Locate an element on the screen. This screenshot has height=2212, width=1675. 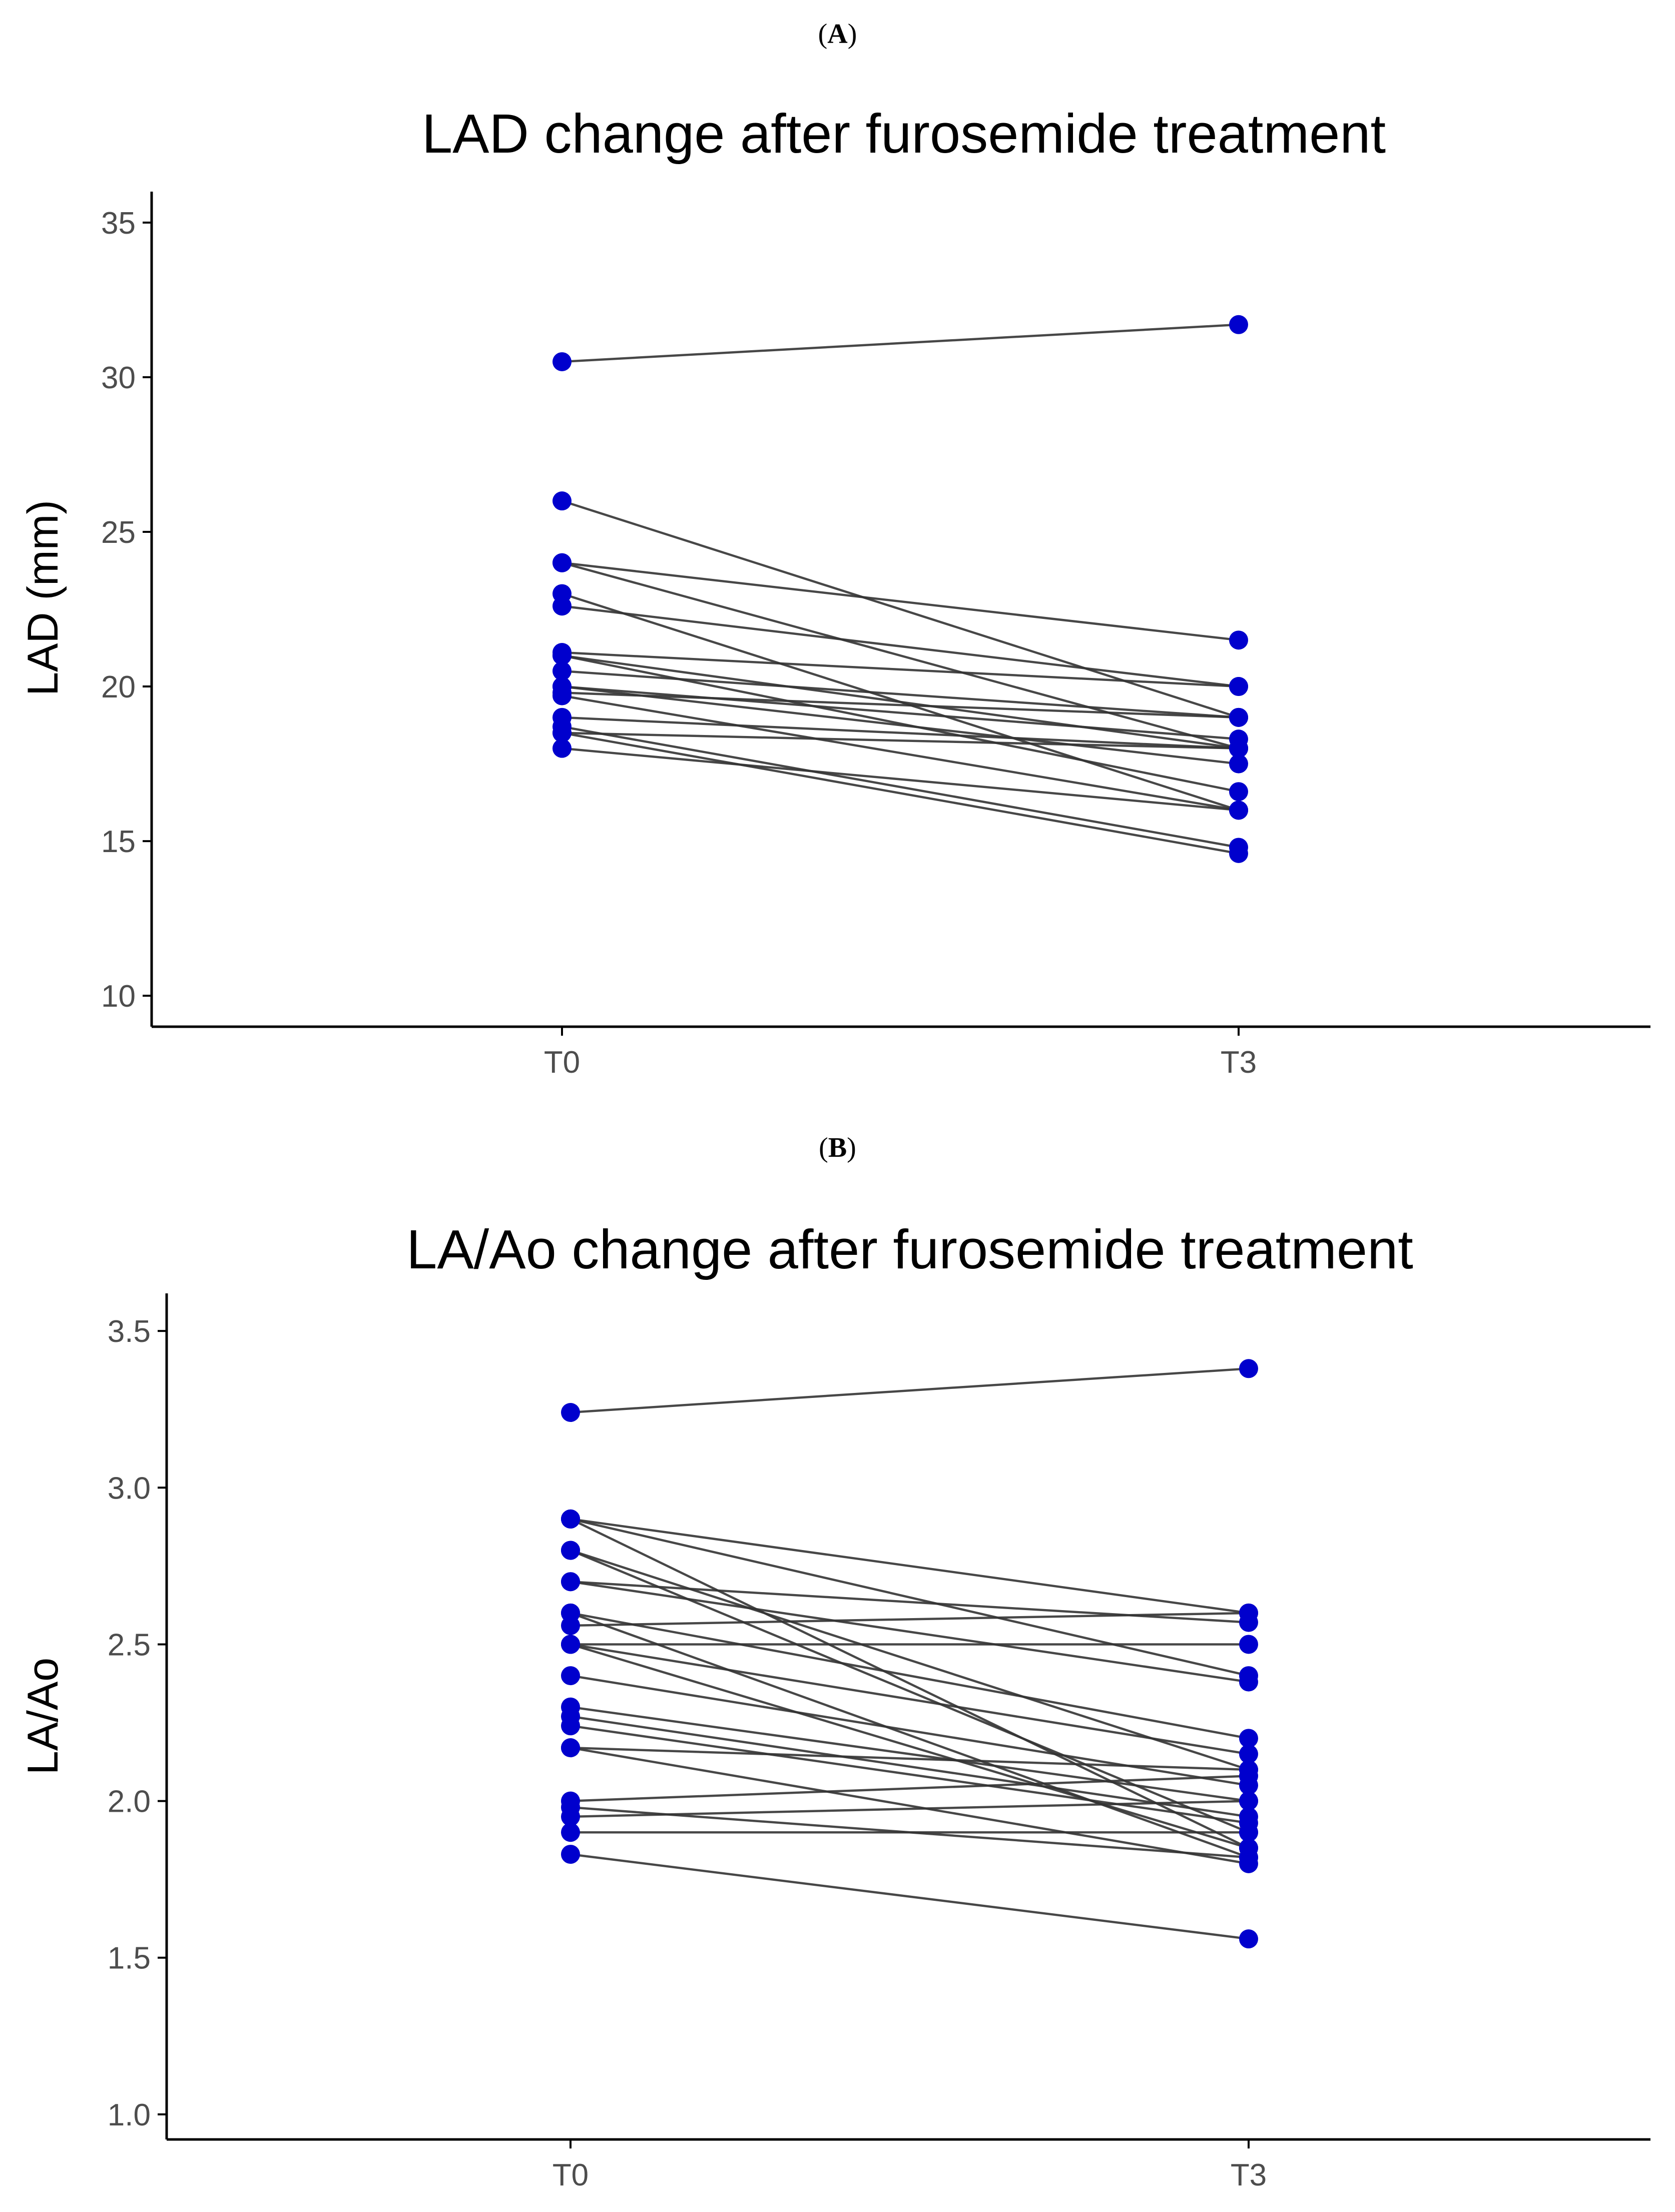
y-tick-label: 10 is located at coordinates (119, 996).